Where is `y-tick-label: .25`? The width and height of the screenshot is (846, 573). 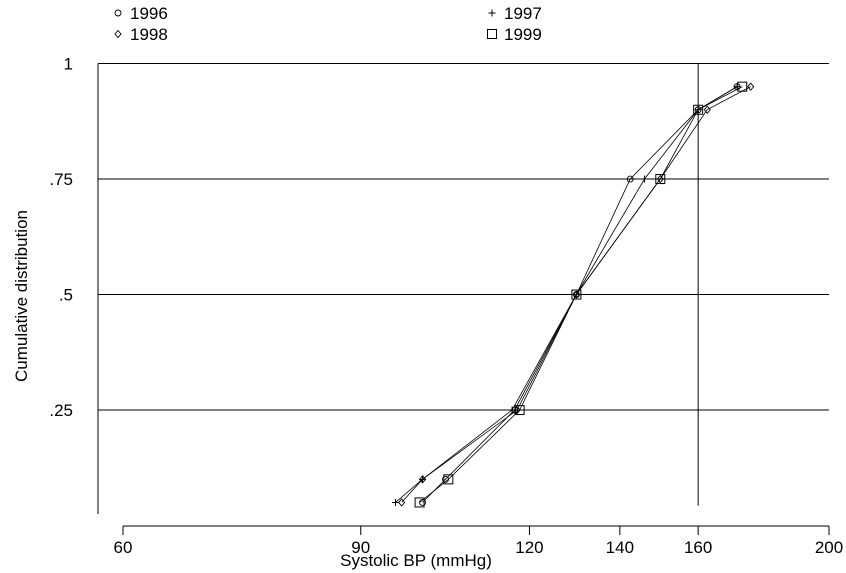
y-tick-label: .25 is located at coordinates (61, 410).